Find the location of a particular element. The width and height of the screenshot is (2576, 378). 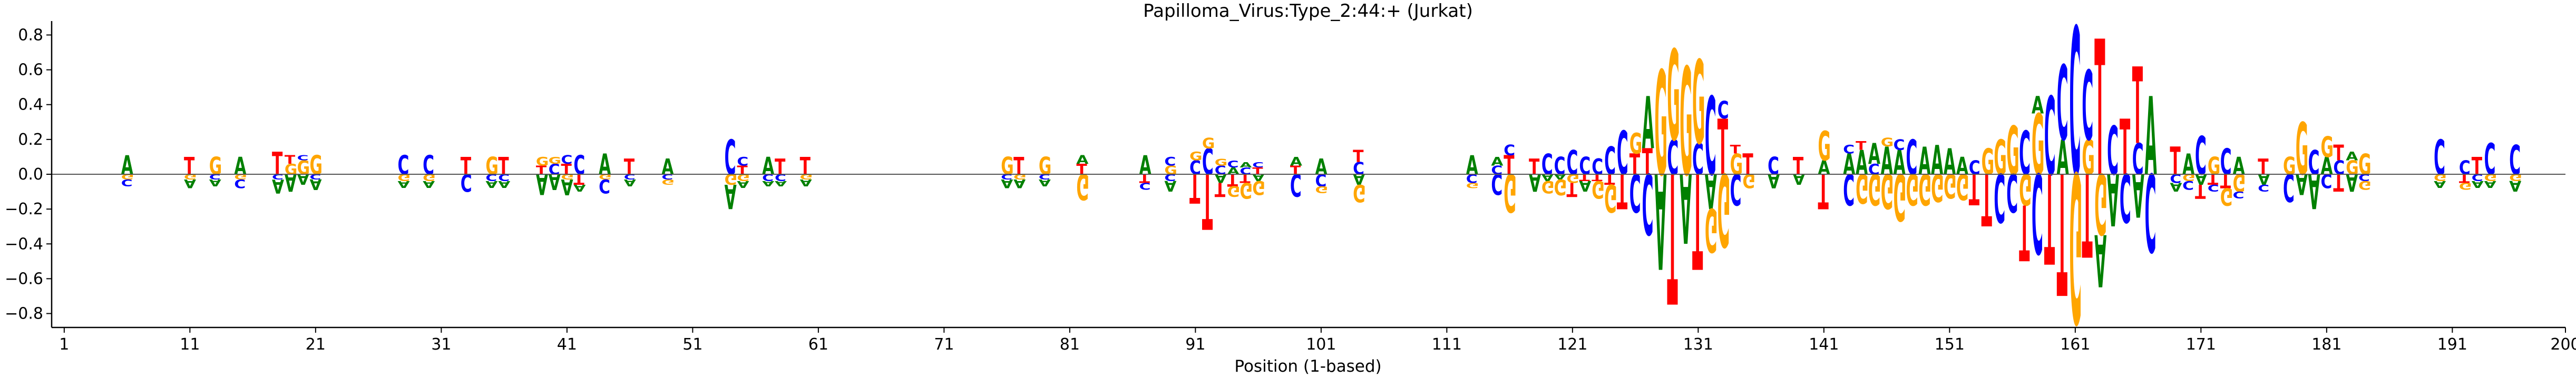

x-tick-label: 161 is located at coordinates (2075, 344).